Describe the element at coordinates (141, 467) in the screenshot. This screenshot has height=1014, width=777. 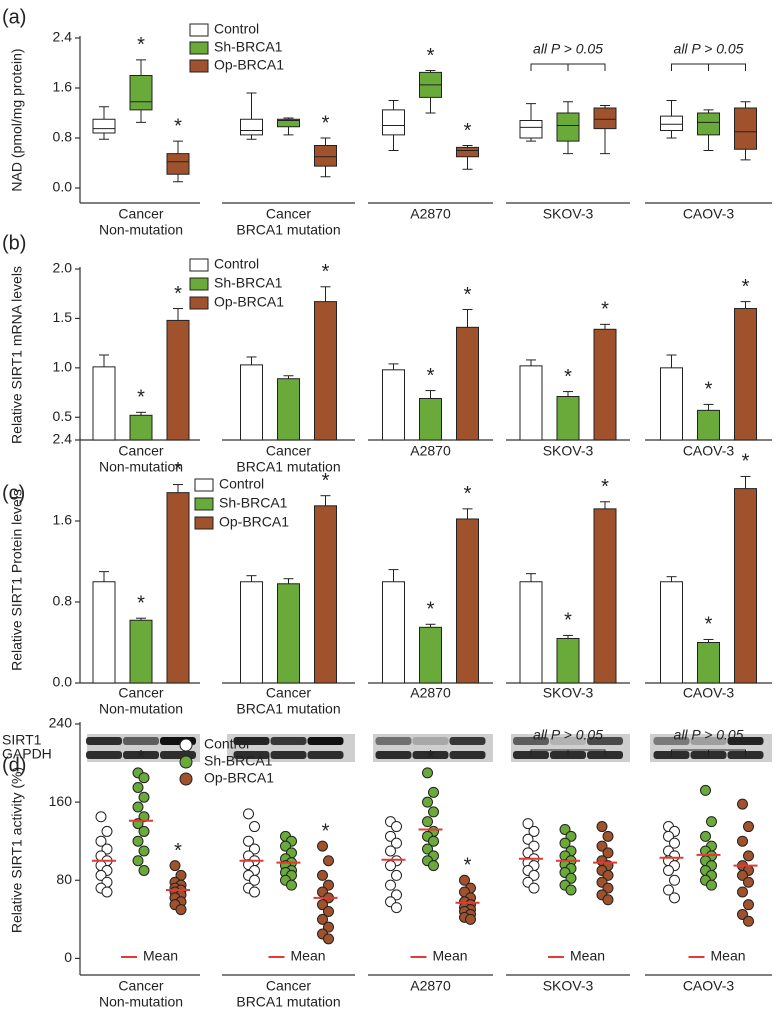
I see `x-tick-label: Non-mutation` at that location.